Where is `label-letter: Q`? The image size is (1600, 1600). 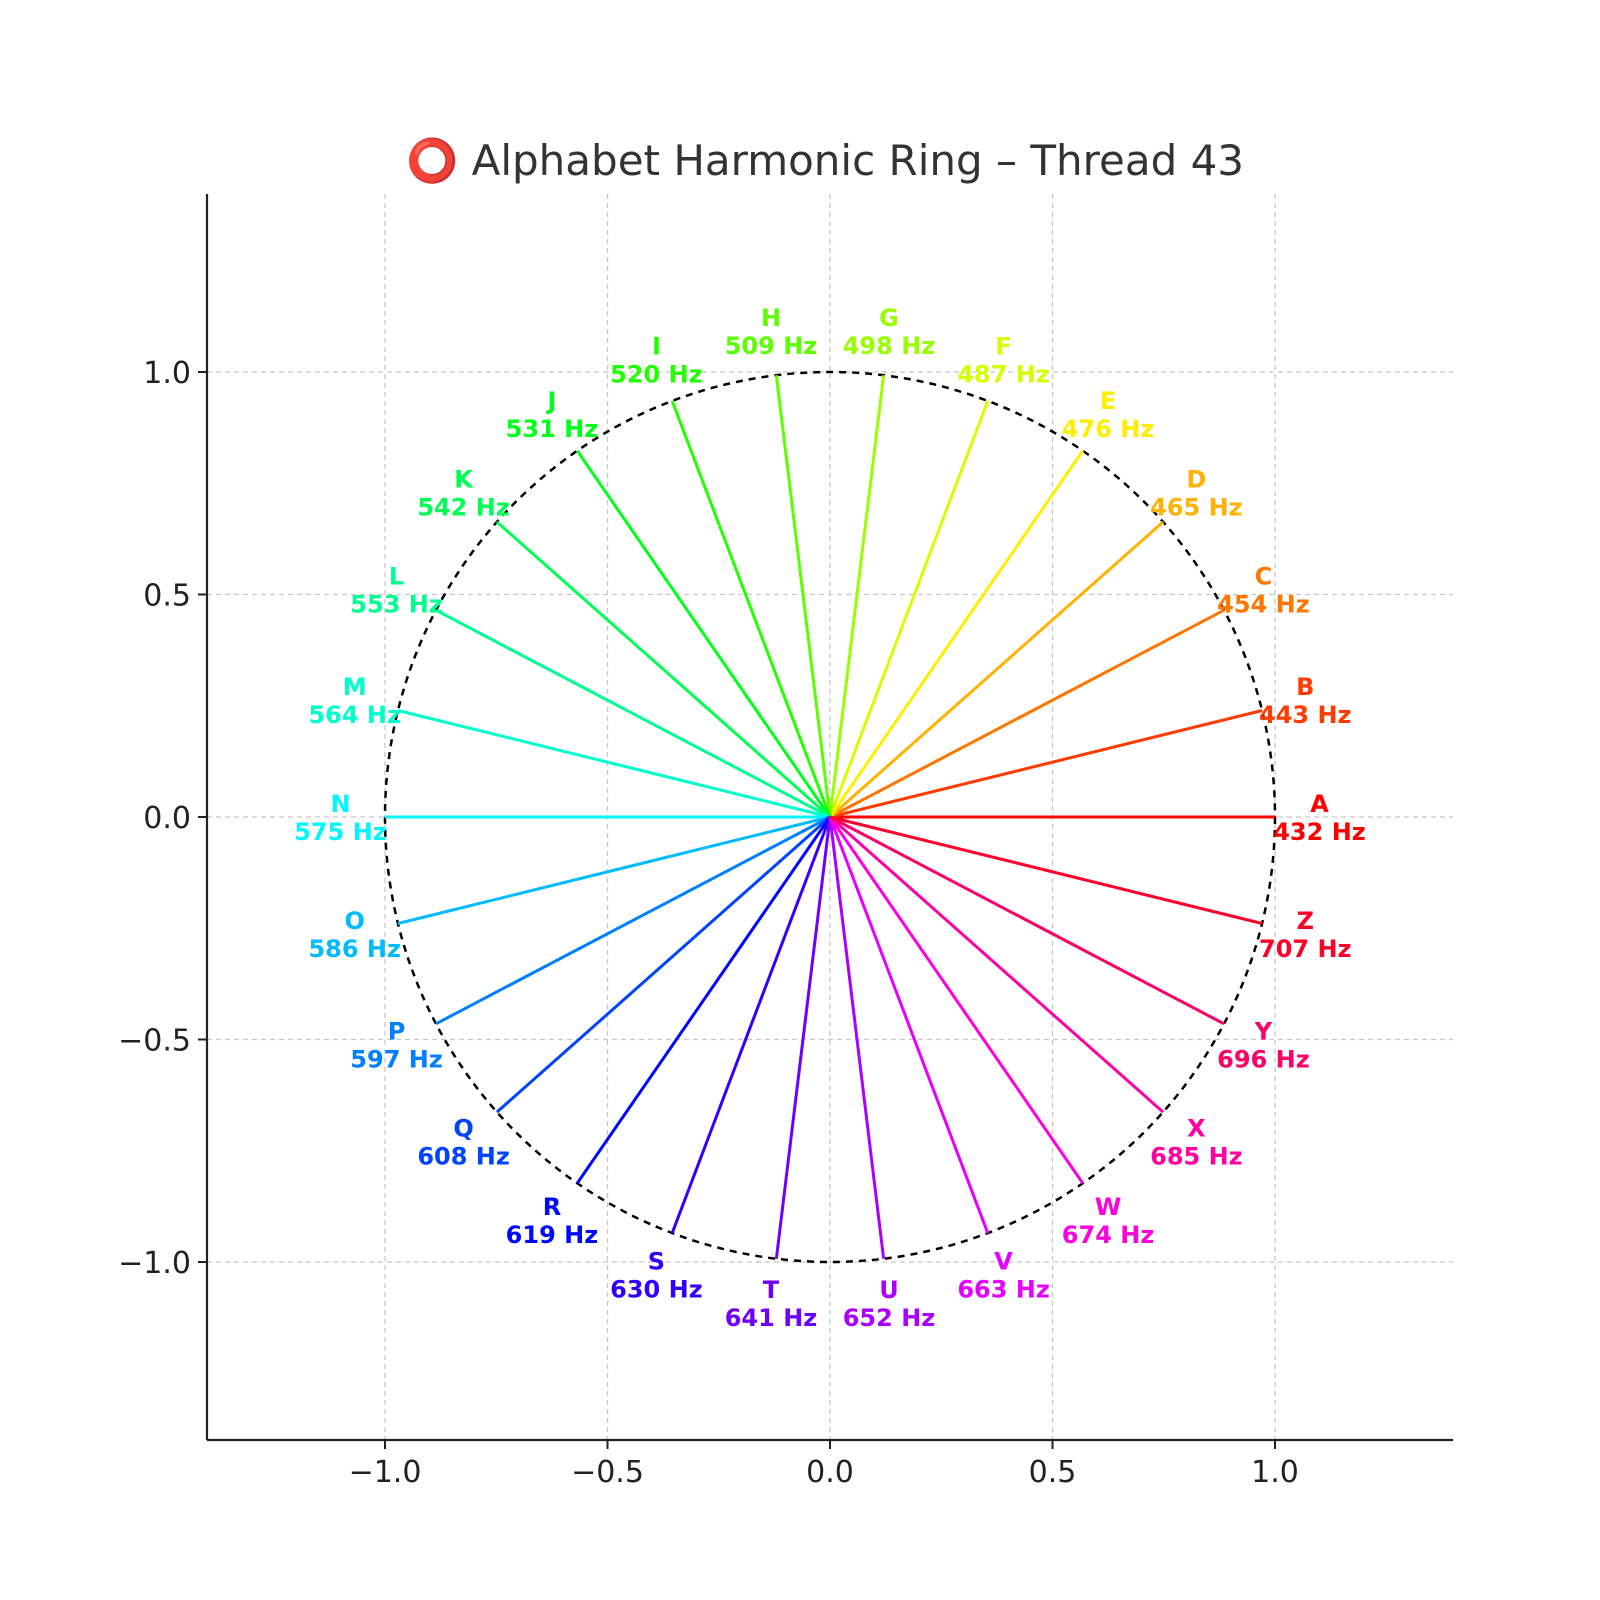 label-letter: Q is located at coordinates (463, 1129).